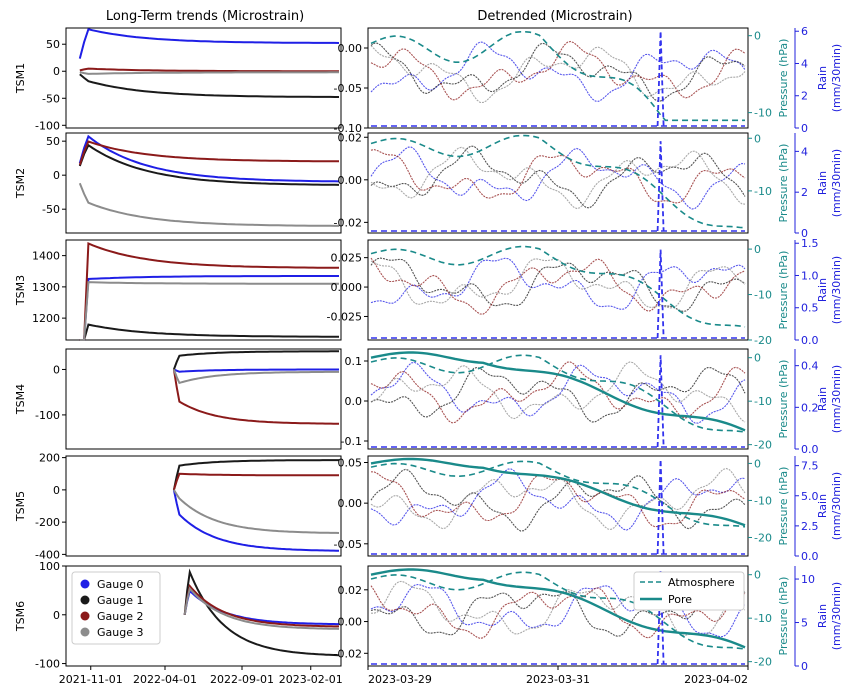 This screenshot has width=862, height=696. What do you see at coordinates (20, 616) in the screenshot?
I see `panel-label-tsm6: TSM6` at bounding box center [20, 616].